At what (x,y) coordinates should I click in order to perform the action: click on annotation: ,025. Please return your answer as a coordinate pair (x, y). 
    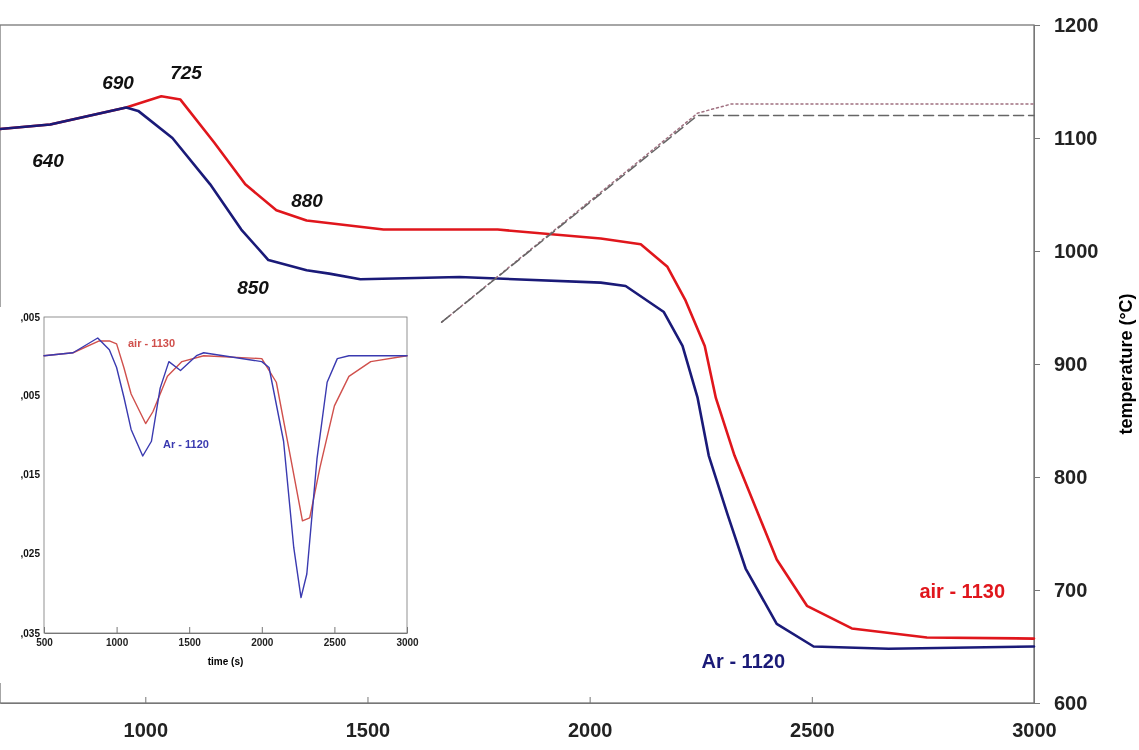
    Looking at the image, I should click on (30, 553).